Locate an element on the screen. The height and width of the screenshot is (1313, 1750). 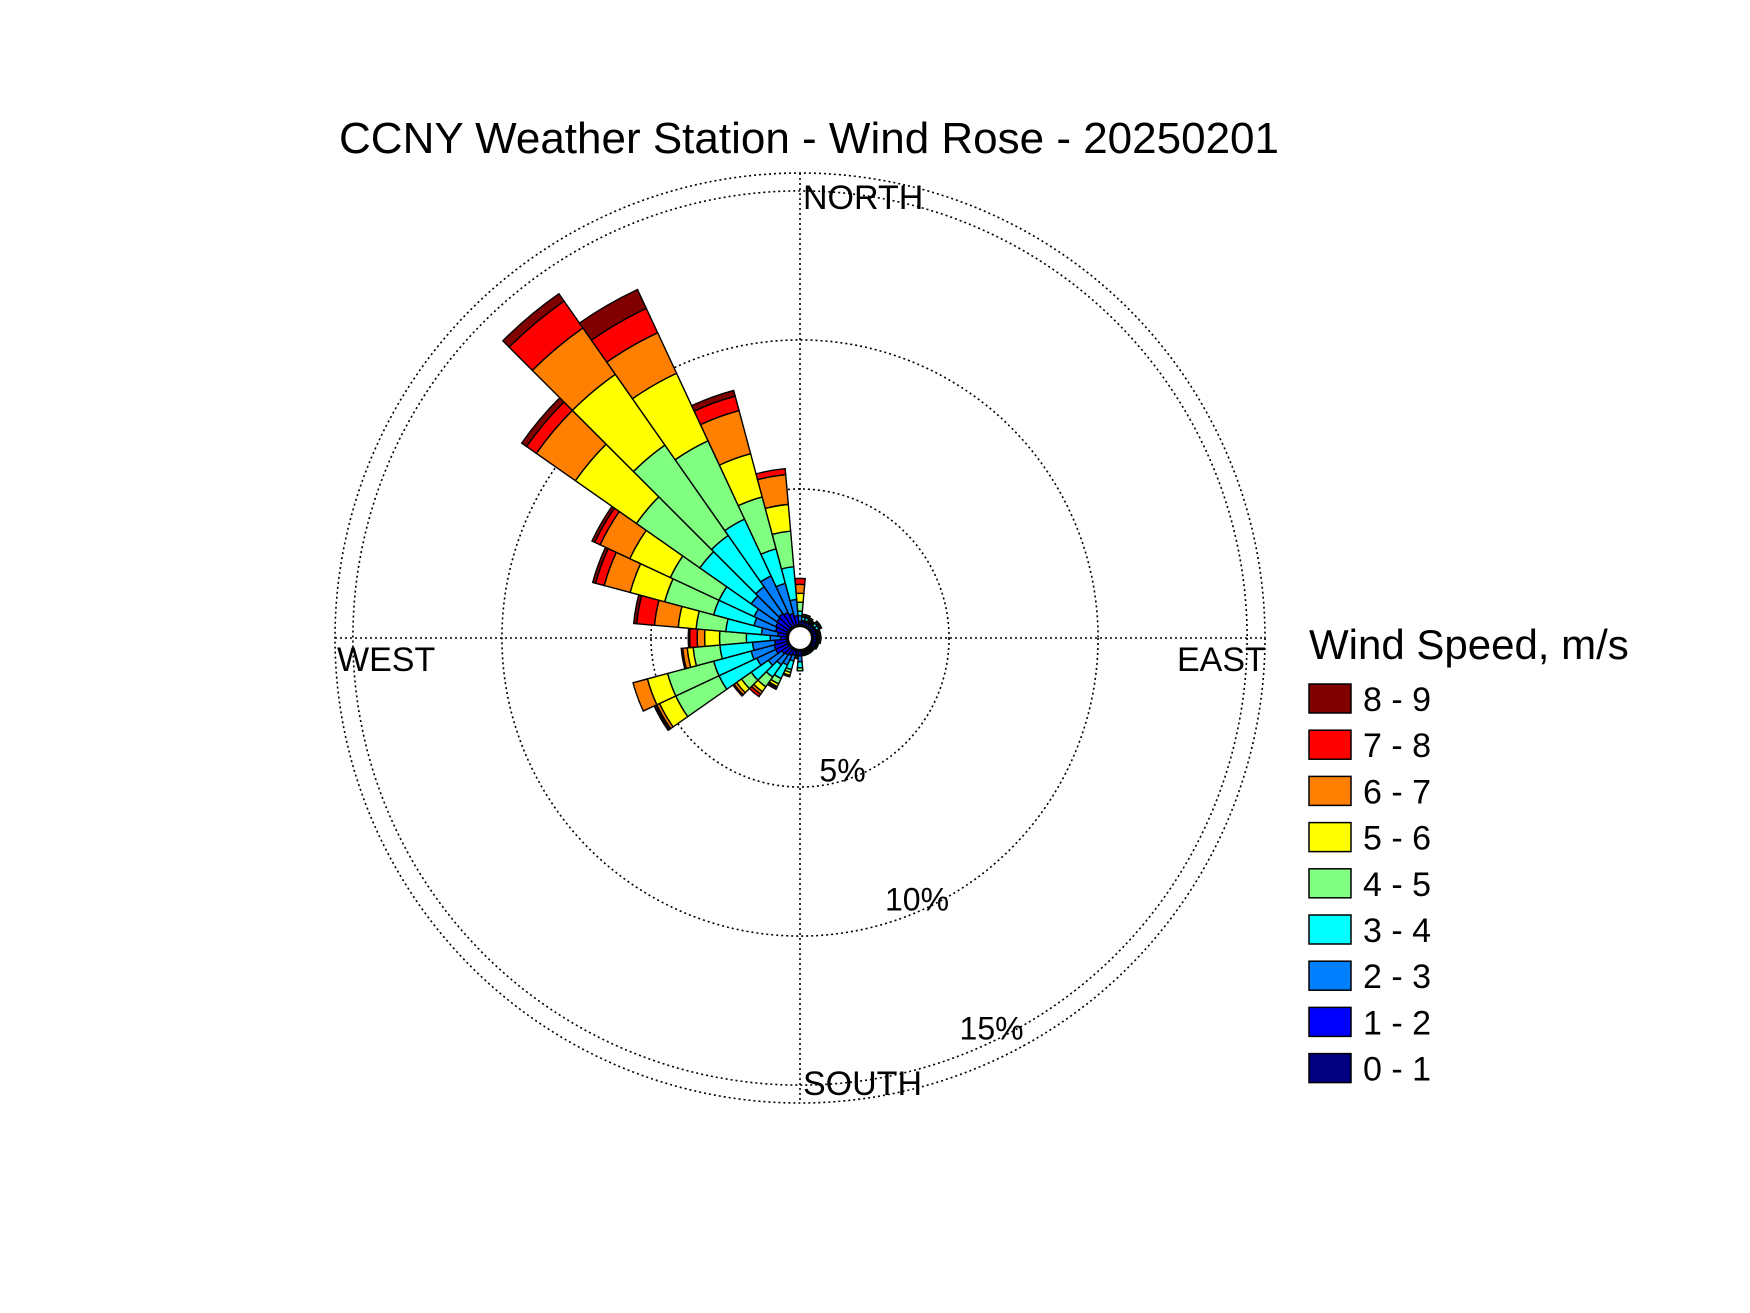
legend-label: 3 - 4 is located at coordinates (1397, 931).